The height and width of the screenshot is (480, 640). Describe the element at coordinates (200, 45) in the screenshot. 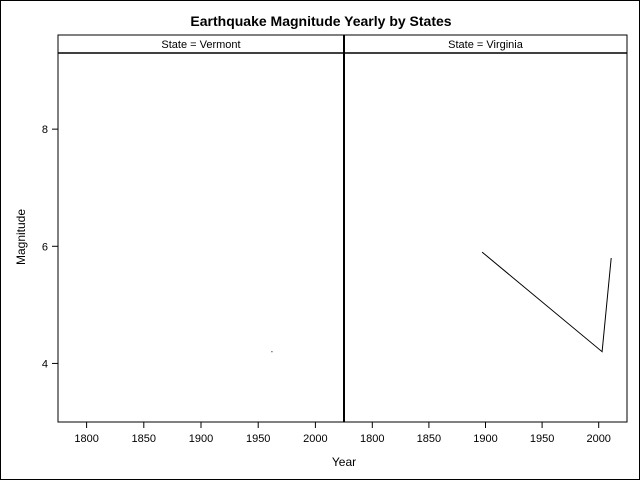

I see `panel-header-label: State = Vermont` at that location.